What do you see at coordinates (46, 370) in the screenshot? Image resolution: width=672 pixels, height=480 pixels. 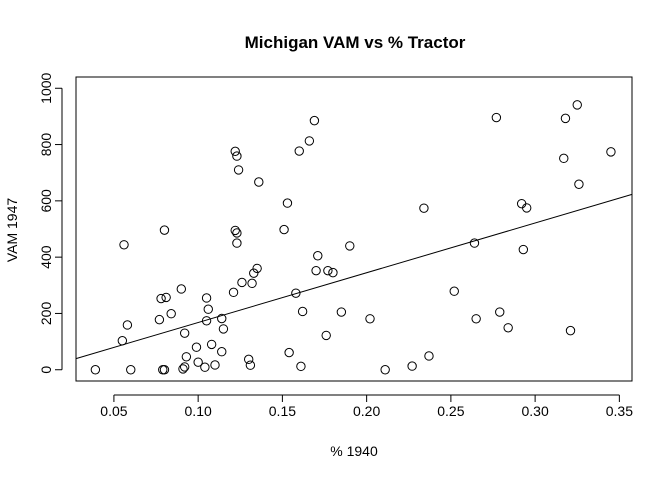 I see `y-tick-label: 0` at bounding box center [46, 370].